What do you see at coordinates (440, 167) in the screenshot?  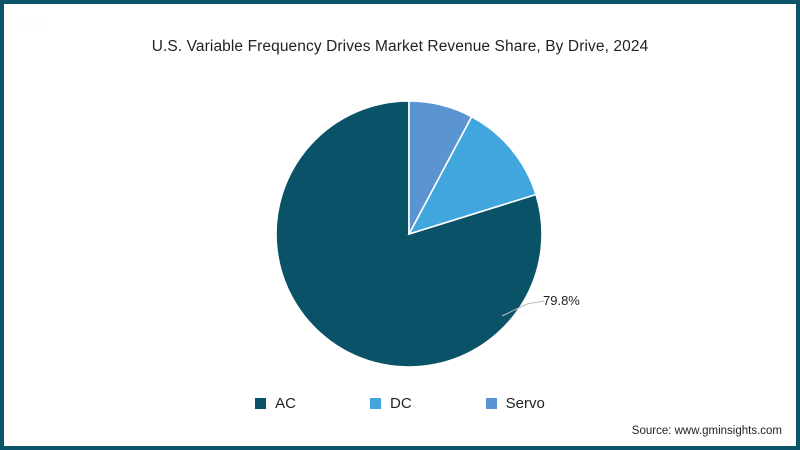 I see `pie-slice-servo` at bounding box center [440, 167].